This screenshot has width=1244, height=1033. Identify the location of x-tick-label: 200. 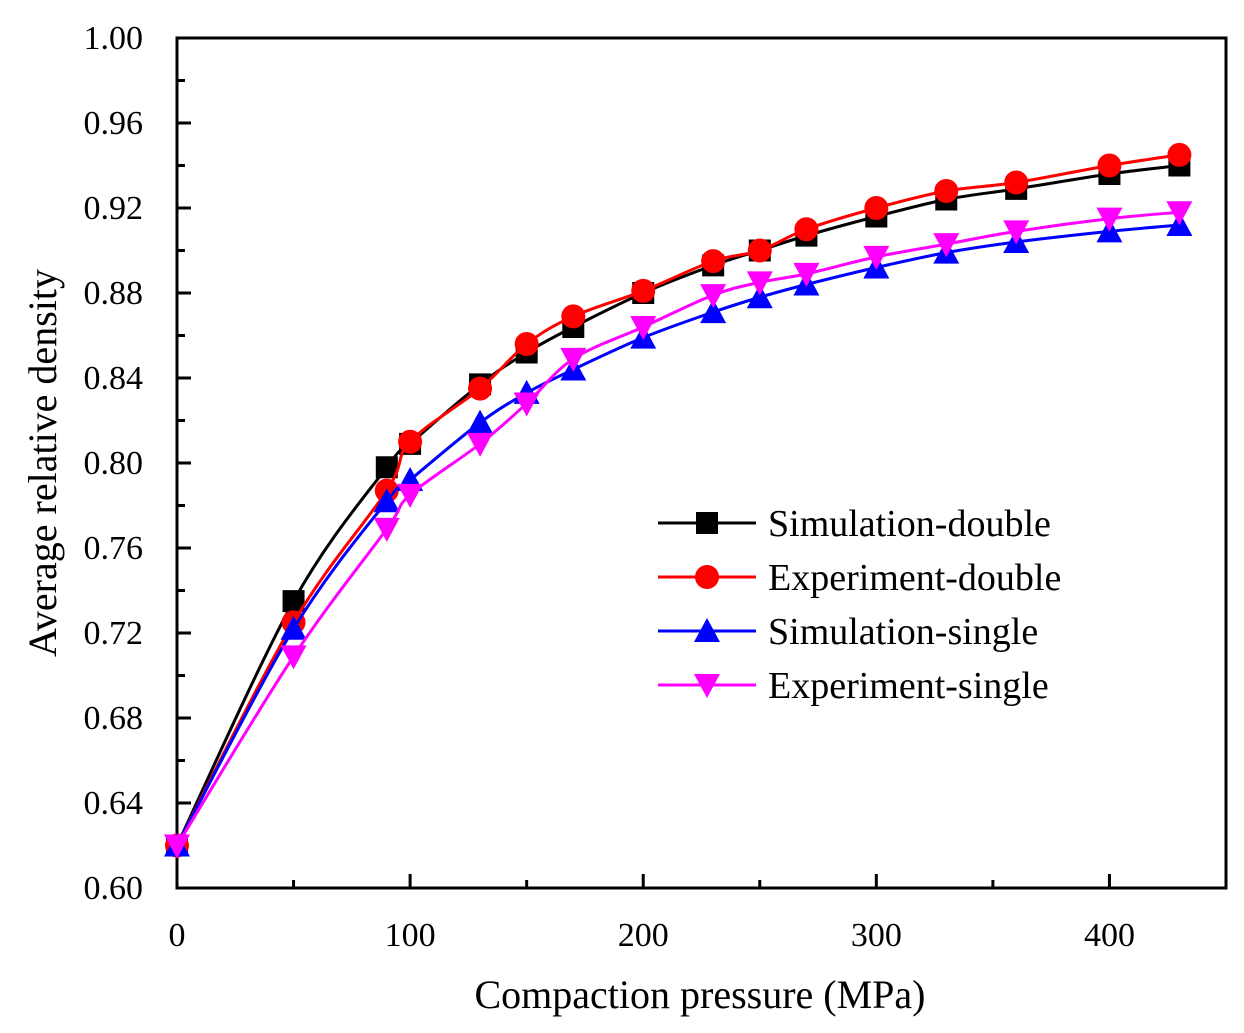
(643, 935).